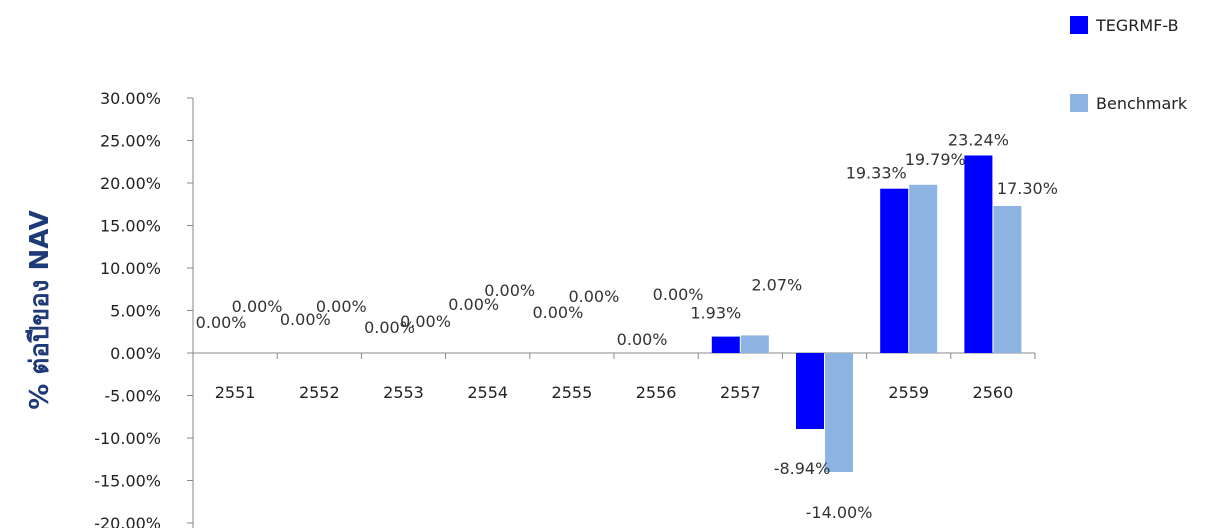 The height and width of the screenshot is (528, 1220). Describe the element at coordinates (802, 468) in the screenshot. I see `data-label: -8.94%` at that location.